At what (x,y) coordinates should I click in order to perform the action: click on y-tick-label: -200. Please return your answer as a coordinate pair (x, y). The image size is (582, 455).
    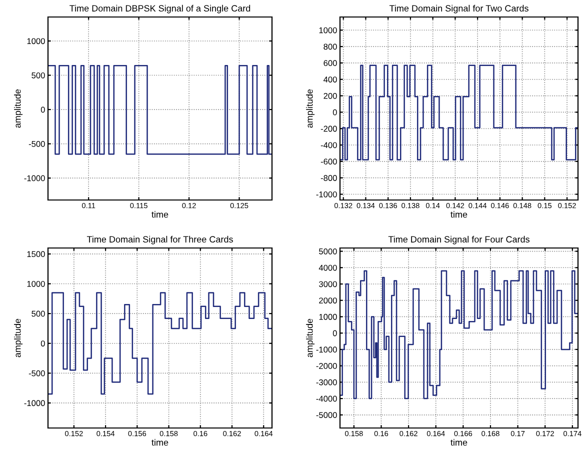
    Looking at the image, I should click on (328, 129).